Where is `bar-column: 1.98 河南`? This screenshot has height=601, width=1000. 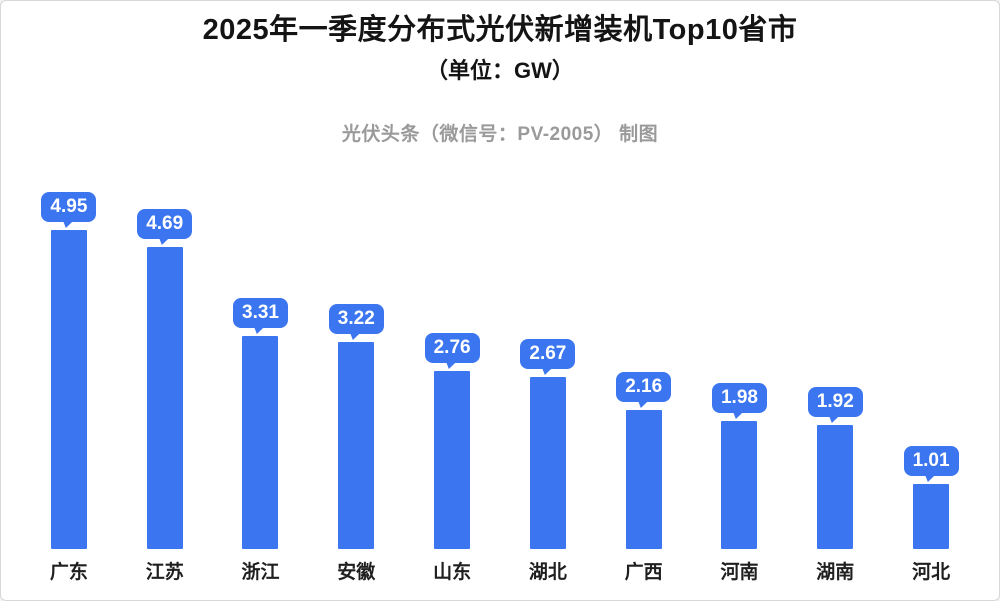 bar-column: 1.98 河南 is located at coordinates (740, 388).